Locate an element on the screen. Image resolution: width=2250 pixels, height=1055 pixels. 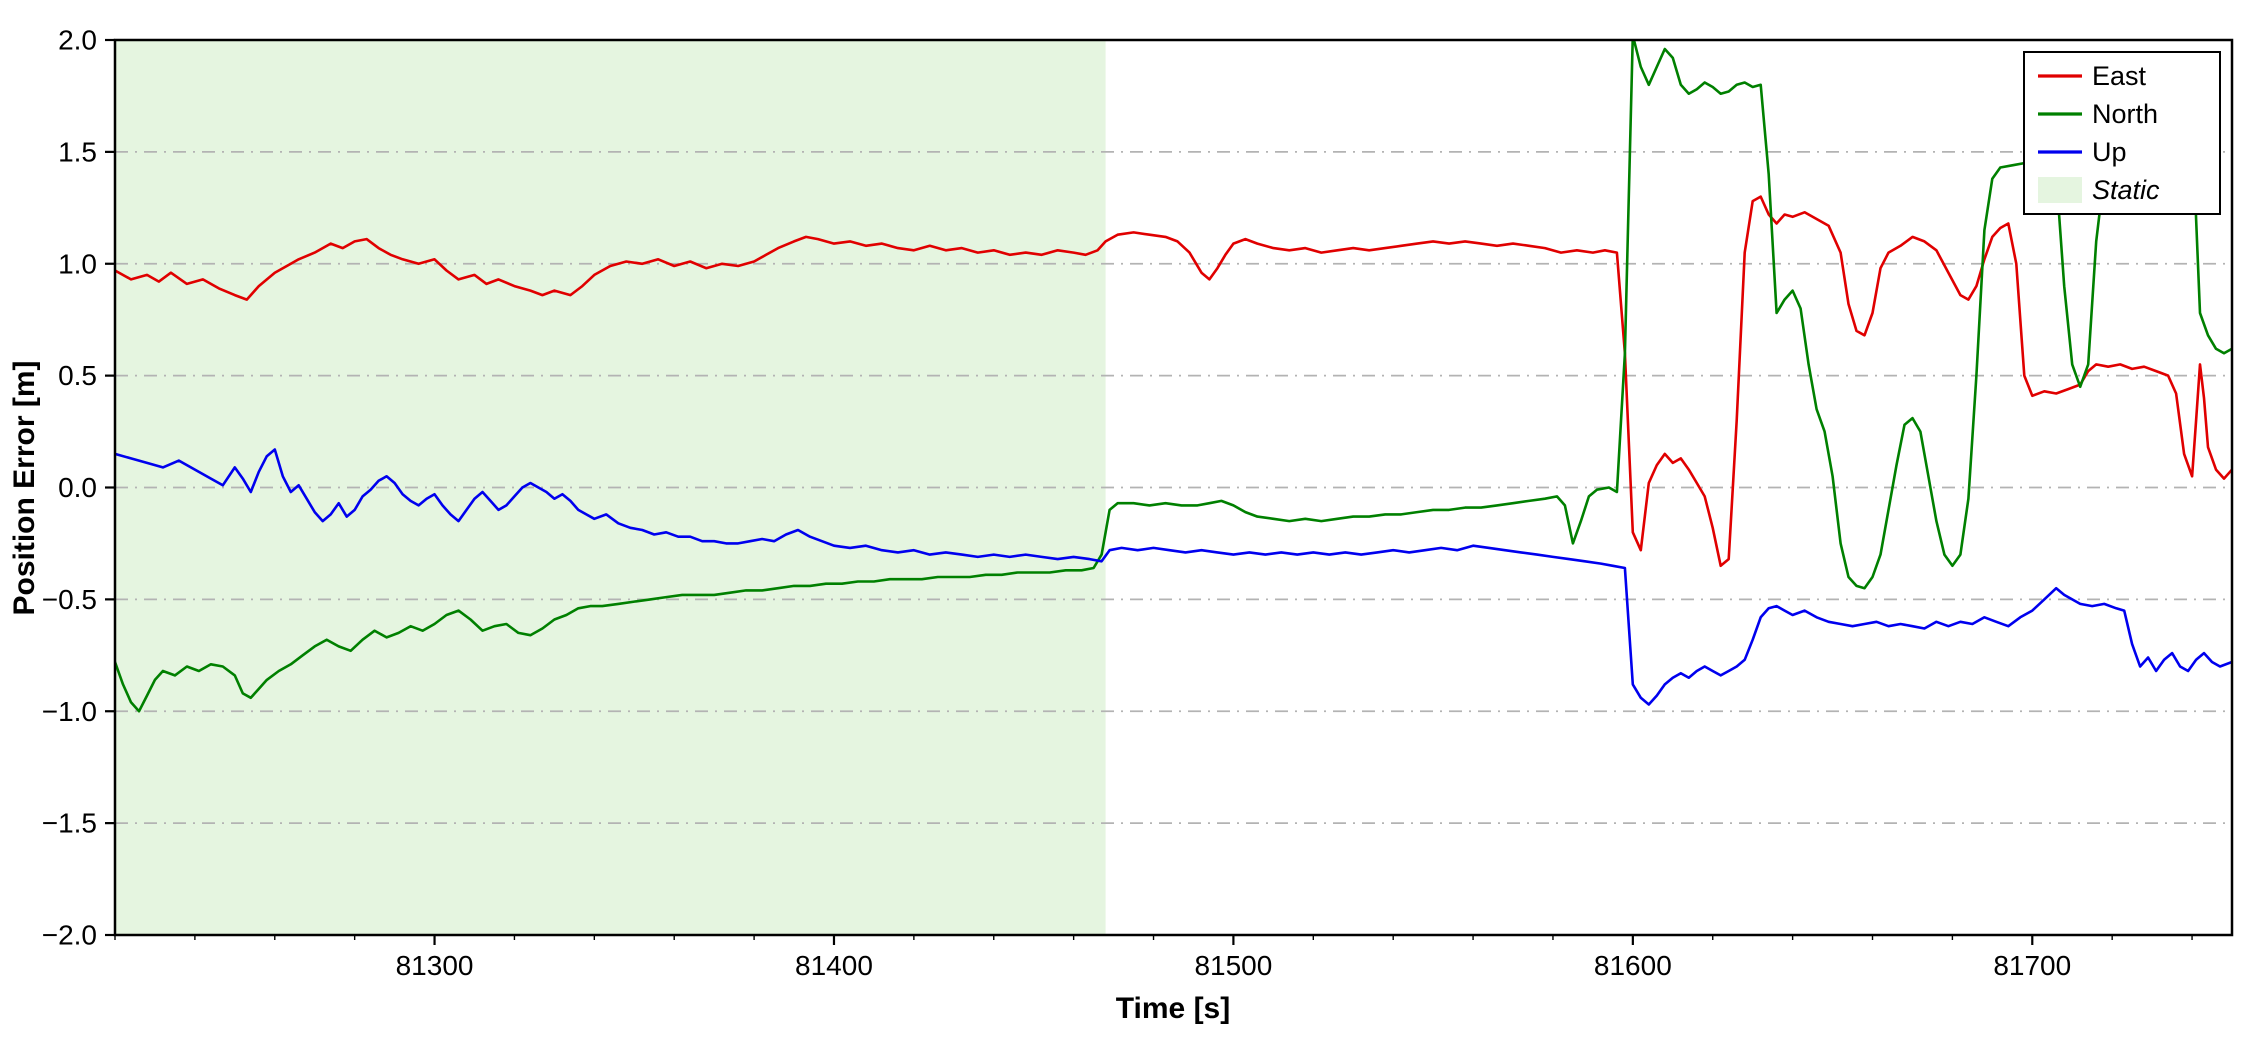
legend-box is located at coordinates (2122, 133).